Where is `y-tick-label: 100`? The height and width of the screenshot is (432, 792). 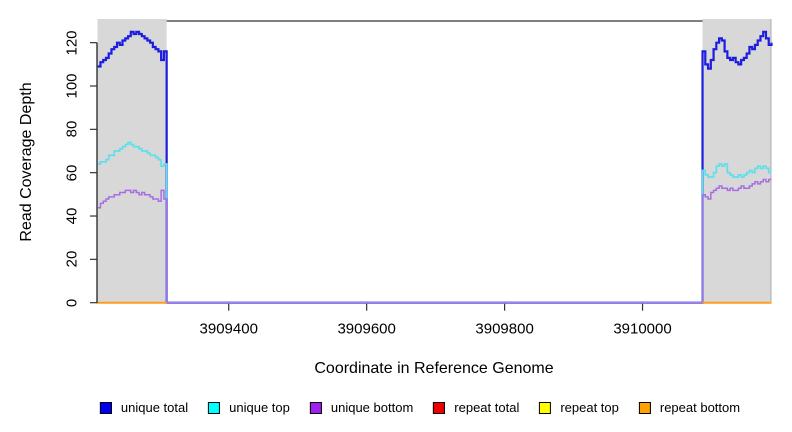
y-tick-label: 100 is located at coordinates (72, 86).